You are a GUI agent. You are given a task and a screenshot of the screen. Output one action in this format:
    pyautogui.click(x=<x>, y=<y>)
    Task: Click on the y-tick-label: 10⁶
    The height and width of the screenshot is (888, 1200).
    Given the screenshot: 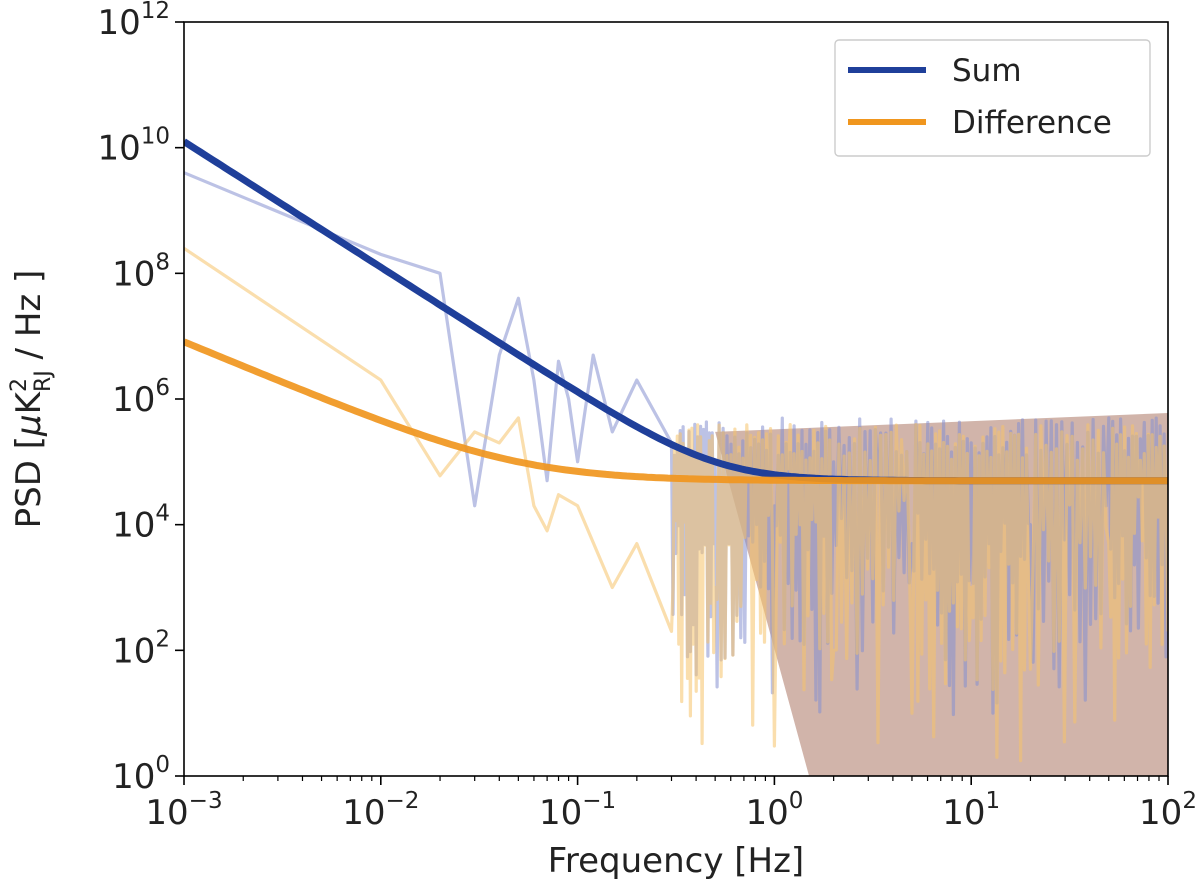 What is the action you would take?
    pyautogui.click(x=141, y=397)
    